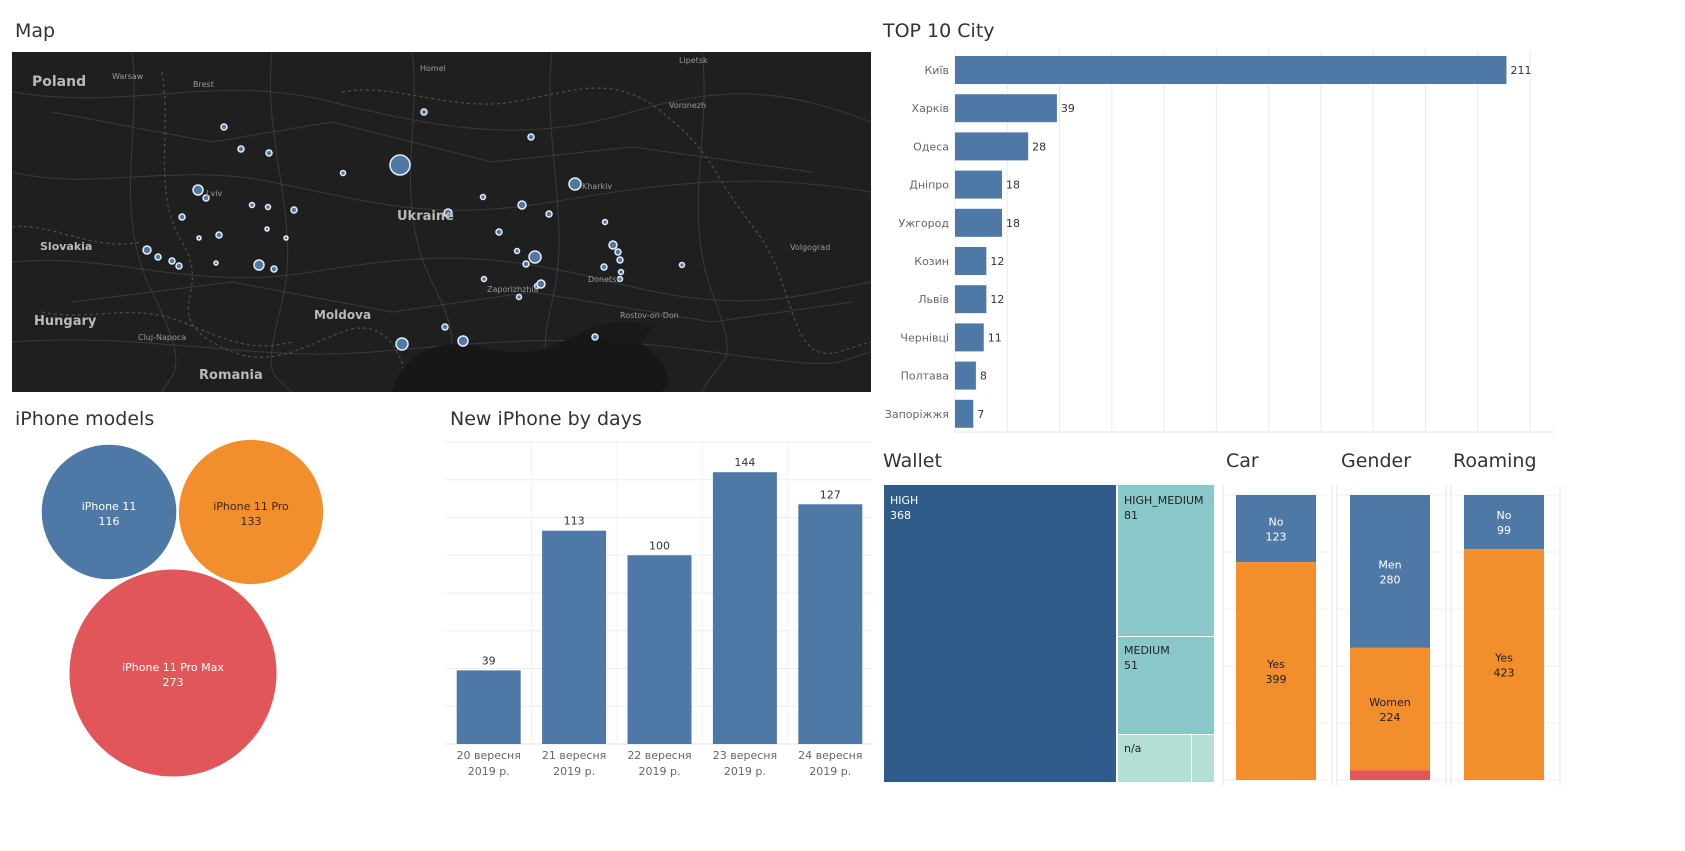 The image size is (1685, 851). What do you see at coordinates (513, 289) in the screenshot?
I see `map-label-zaporizhzhia: Zaporizhzhia` at bounding box center [513, 289].